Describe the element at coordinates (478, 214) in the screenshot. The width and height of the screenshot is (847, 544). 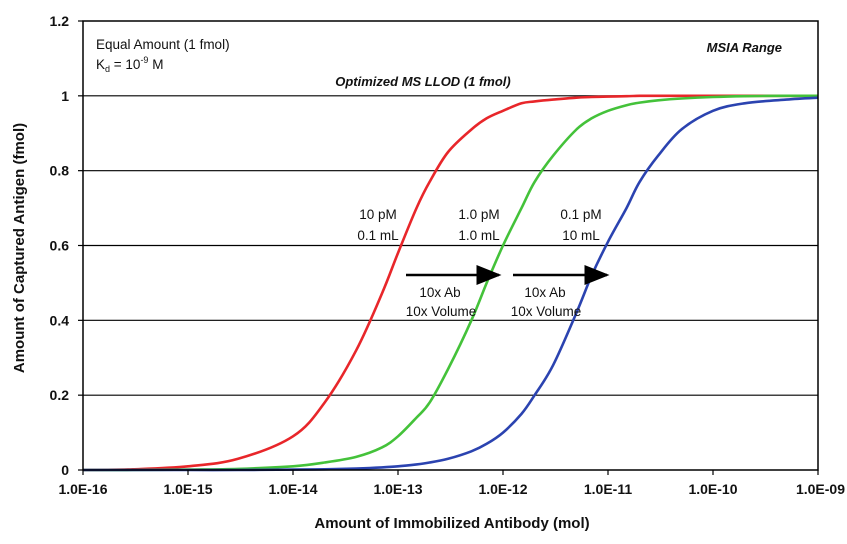
I see `label-green-concentration: 1.0 pM` at that location.